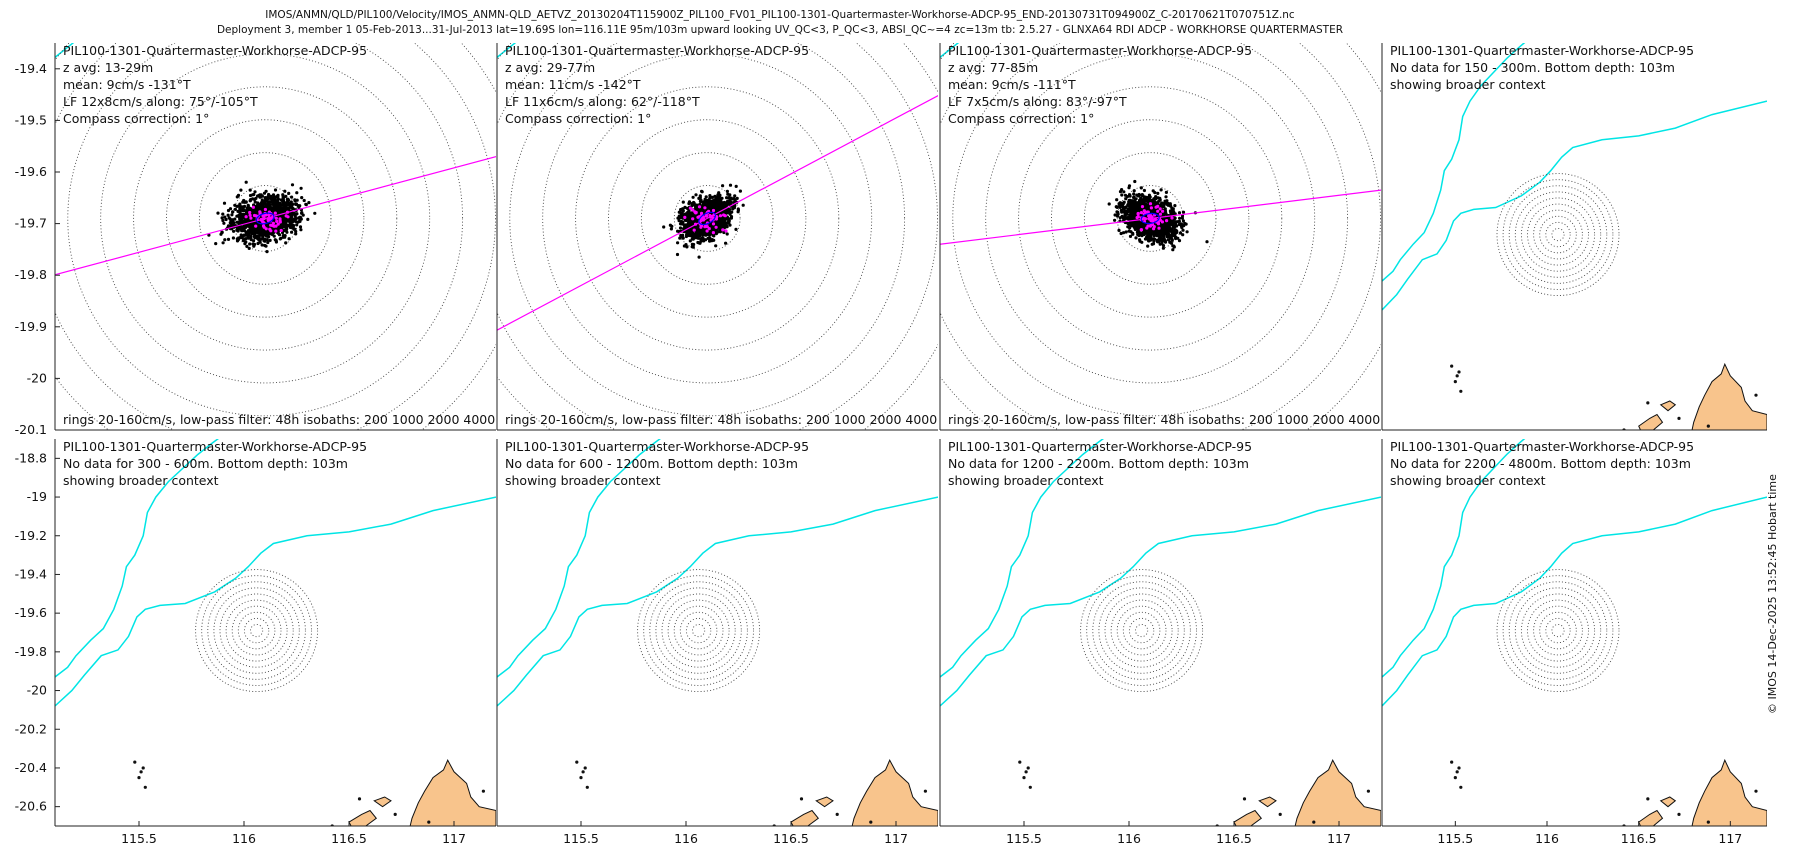  What do you see at coordinates (1454, 162) in the screenshot?
I see `isobath-line` at bounding box center [1454, 162].